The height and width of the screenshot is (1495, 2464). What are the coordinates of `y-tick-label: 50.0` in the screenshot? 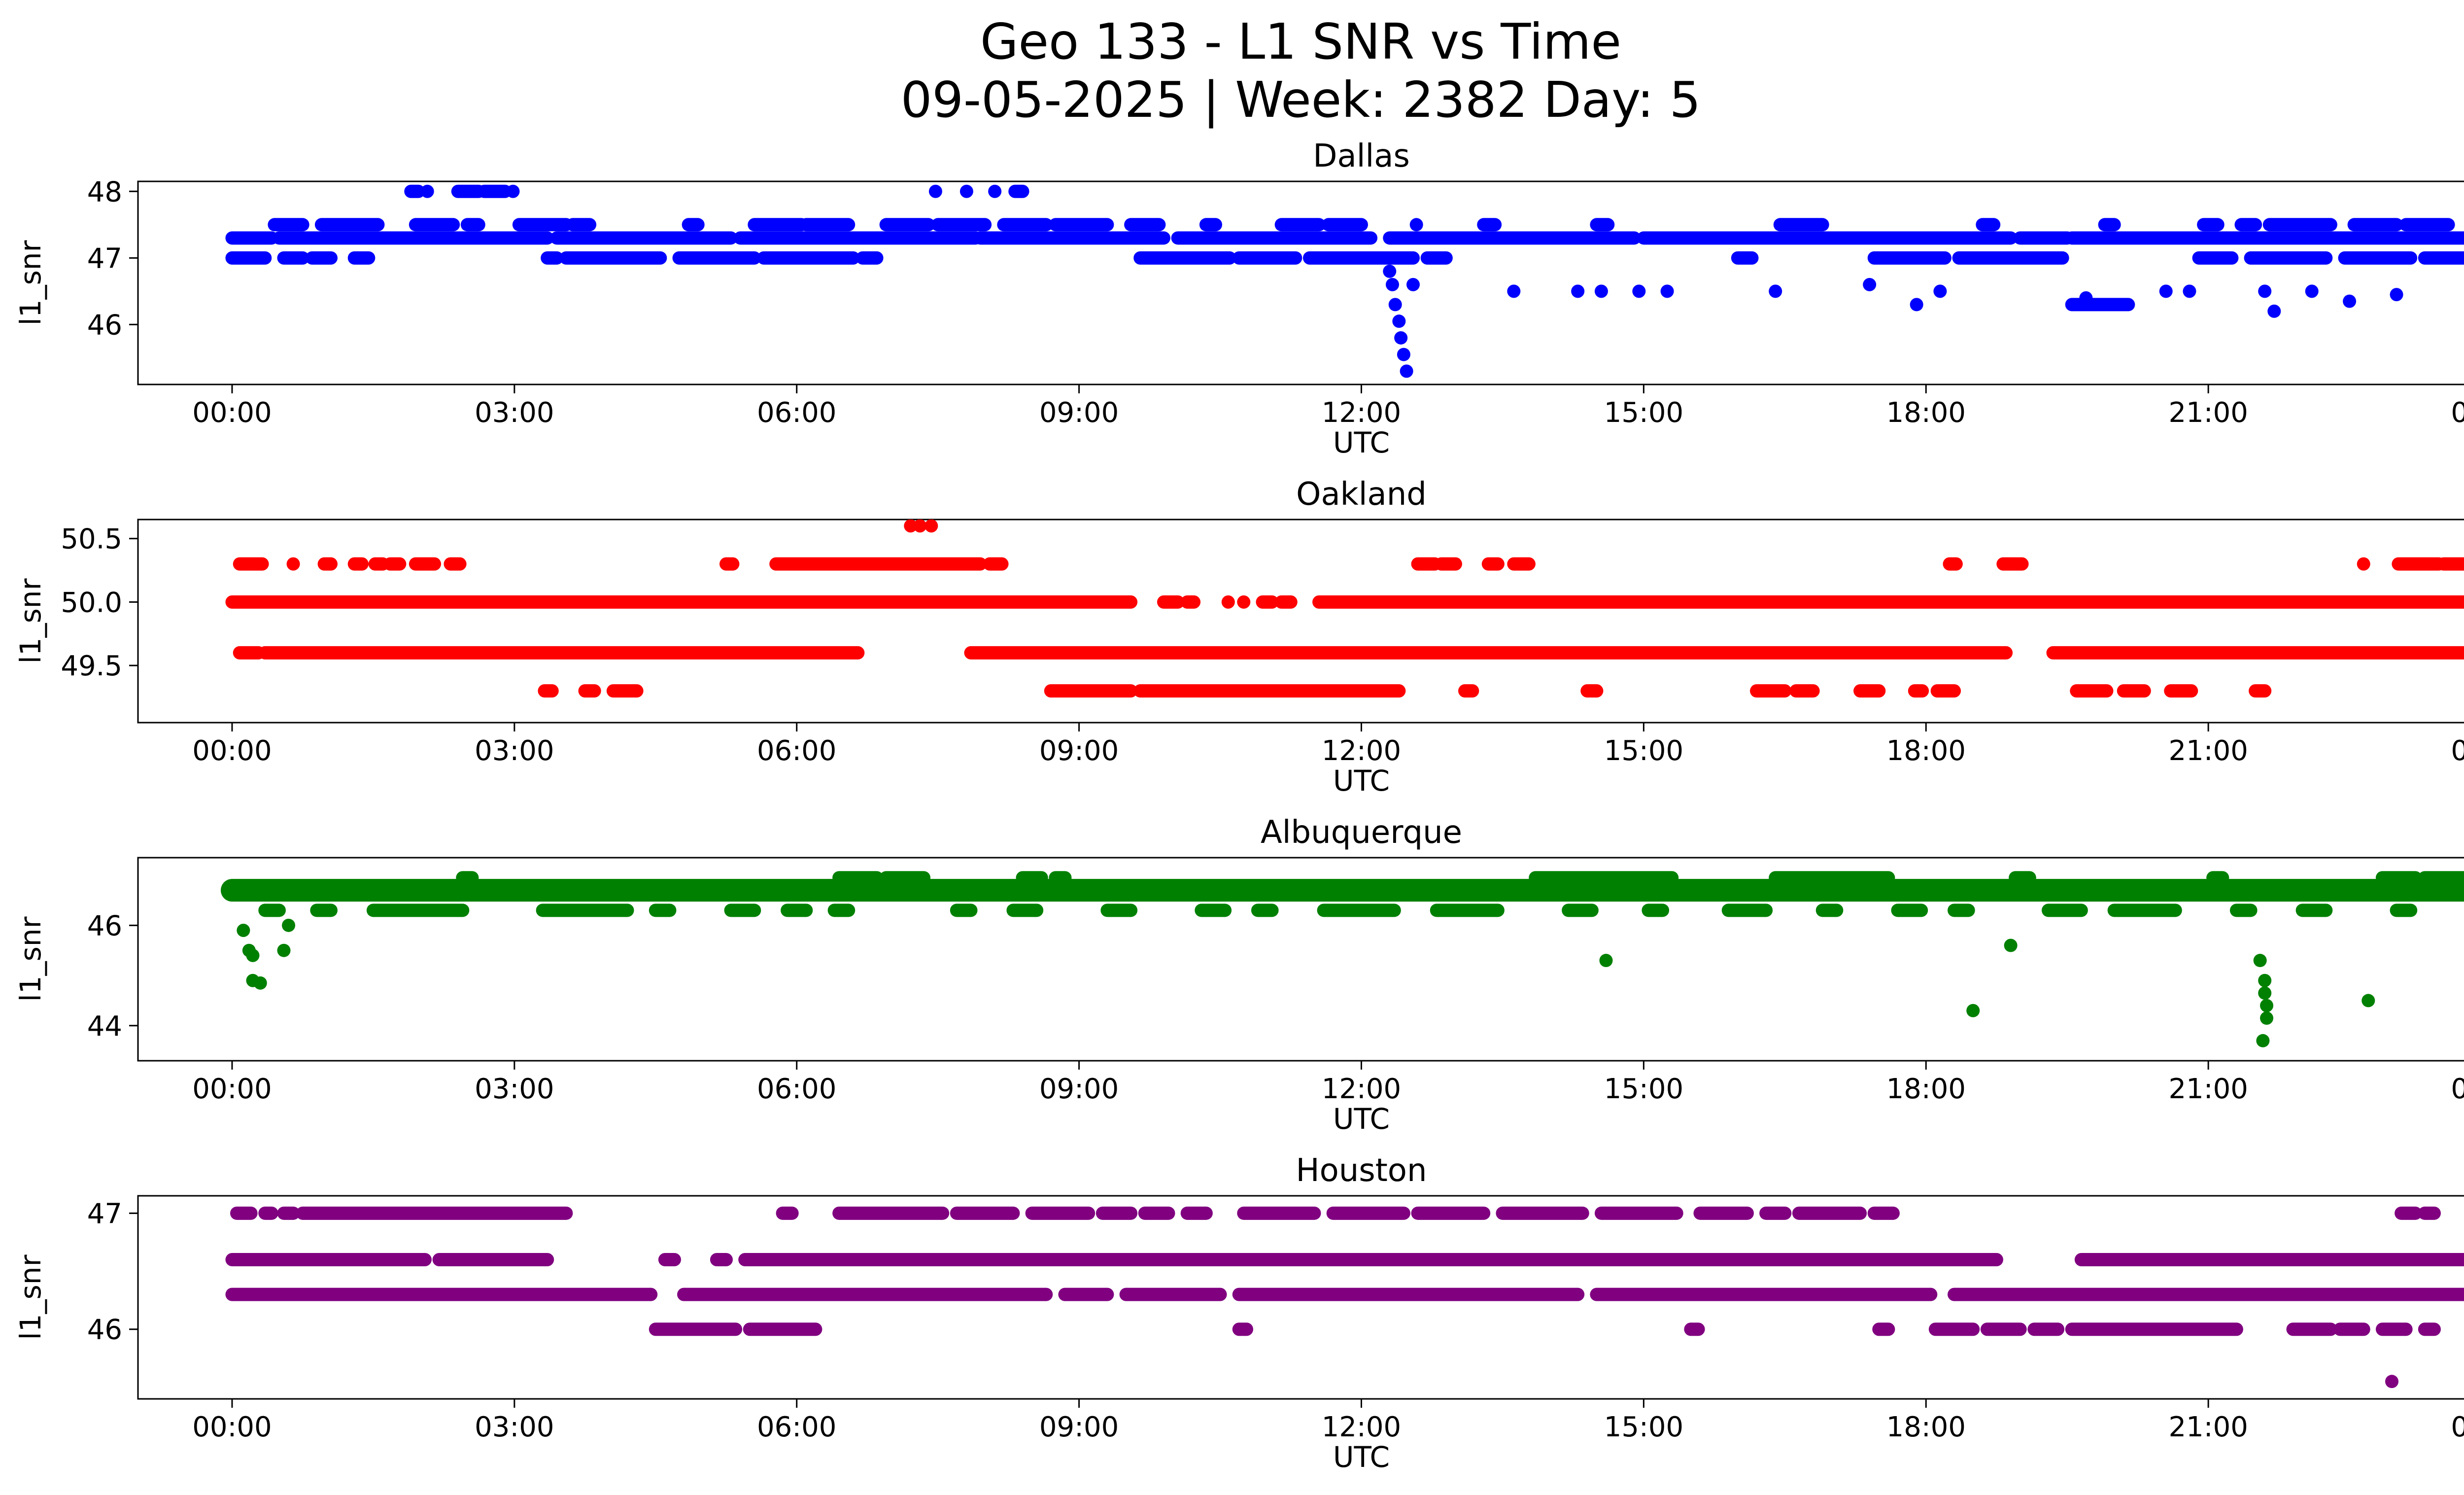 It's located at (91, 603).